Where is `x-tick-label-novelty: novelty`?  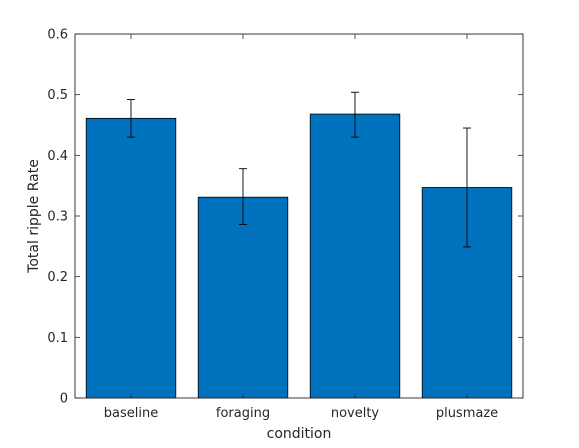 x-tick-label-novelty: novelty is located at coordinates (355, 413).